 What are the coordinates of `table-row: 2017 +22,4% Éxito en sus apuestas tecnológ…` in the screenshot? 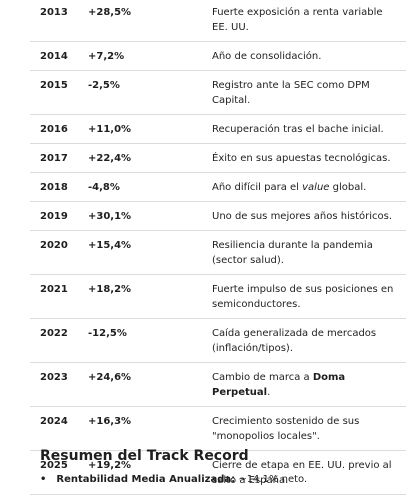 It's located at (218, 158).